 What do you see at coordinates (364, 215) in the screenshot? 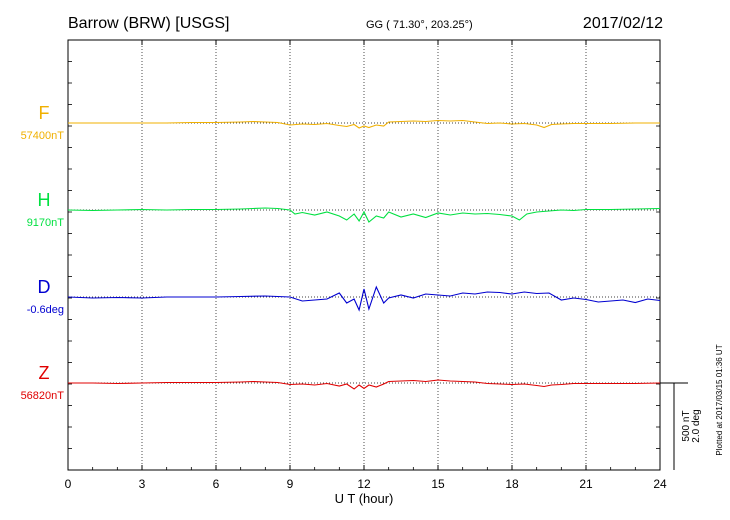
I see `series-line-h` at bounding box center [364, 215].